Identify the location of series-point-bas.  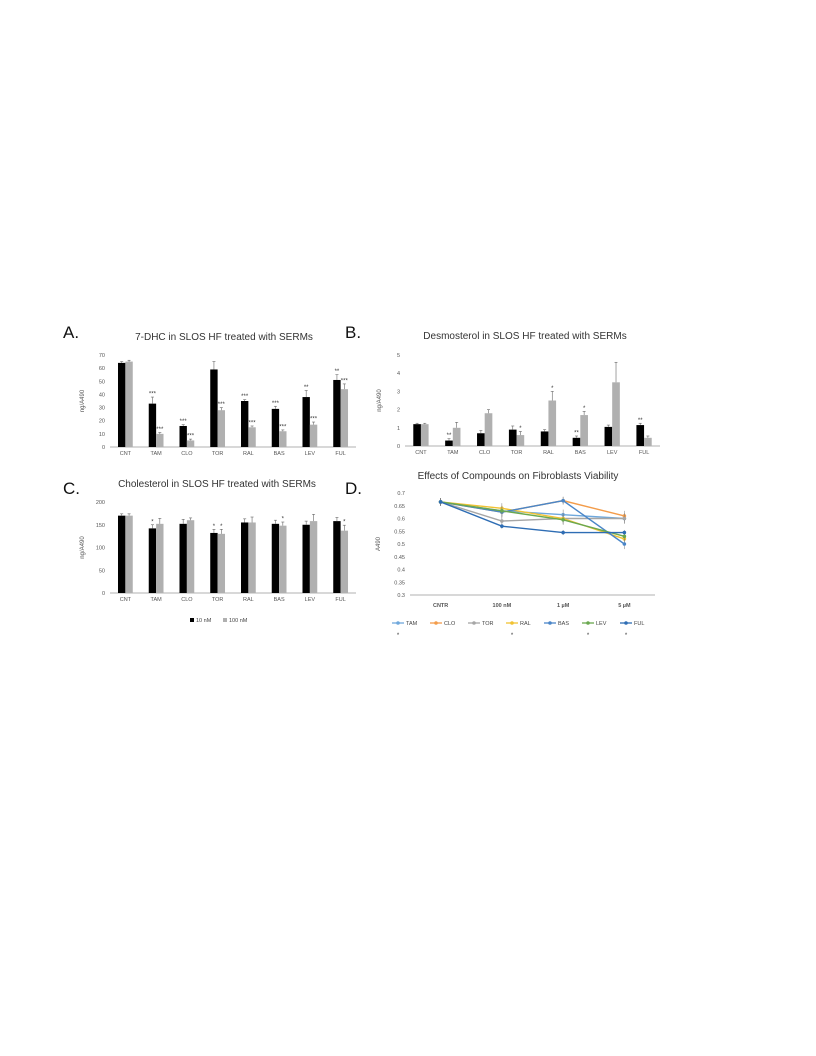
(624, 544).